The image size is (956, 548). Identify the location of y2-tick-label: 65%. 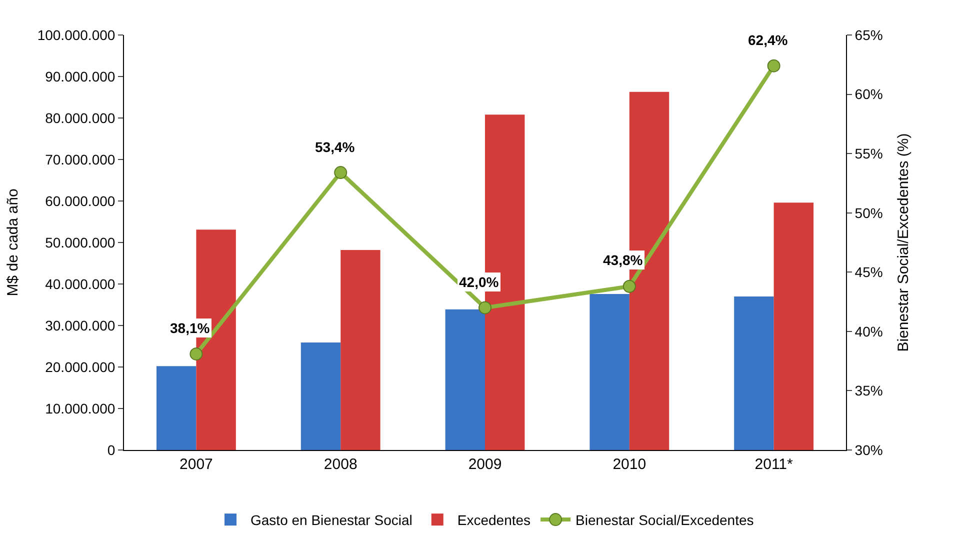
(868, 34).